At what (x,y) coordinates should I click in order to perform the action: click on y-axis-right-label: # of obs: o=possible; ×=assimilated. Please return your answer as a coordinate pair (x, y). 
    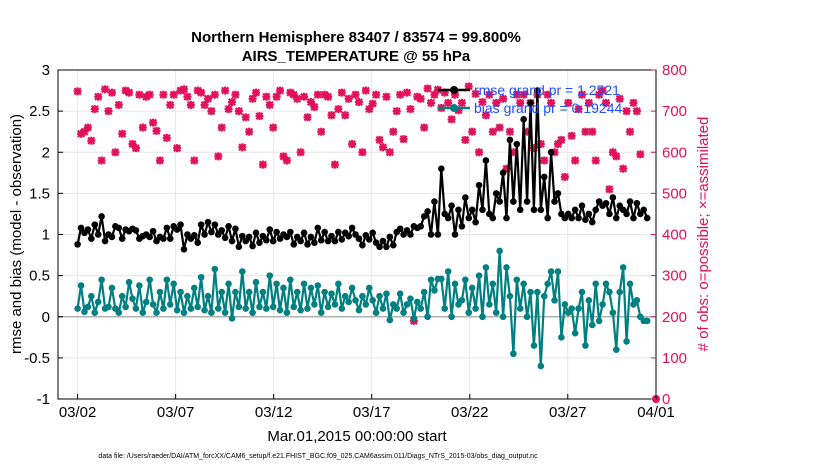
    Looking at the image, I should click on (703, 234).